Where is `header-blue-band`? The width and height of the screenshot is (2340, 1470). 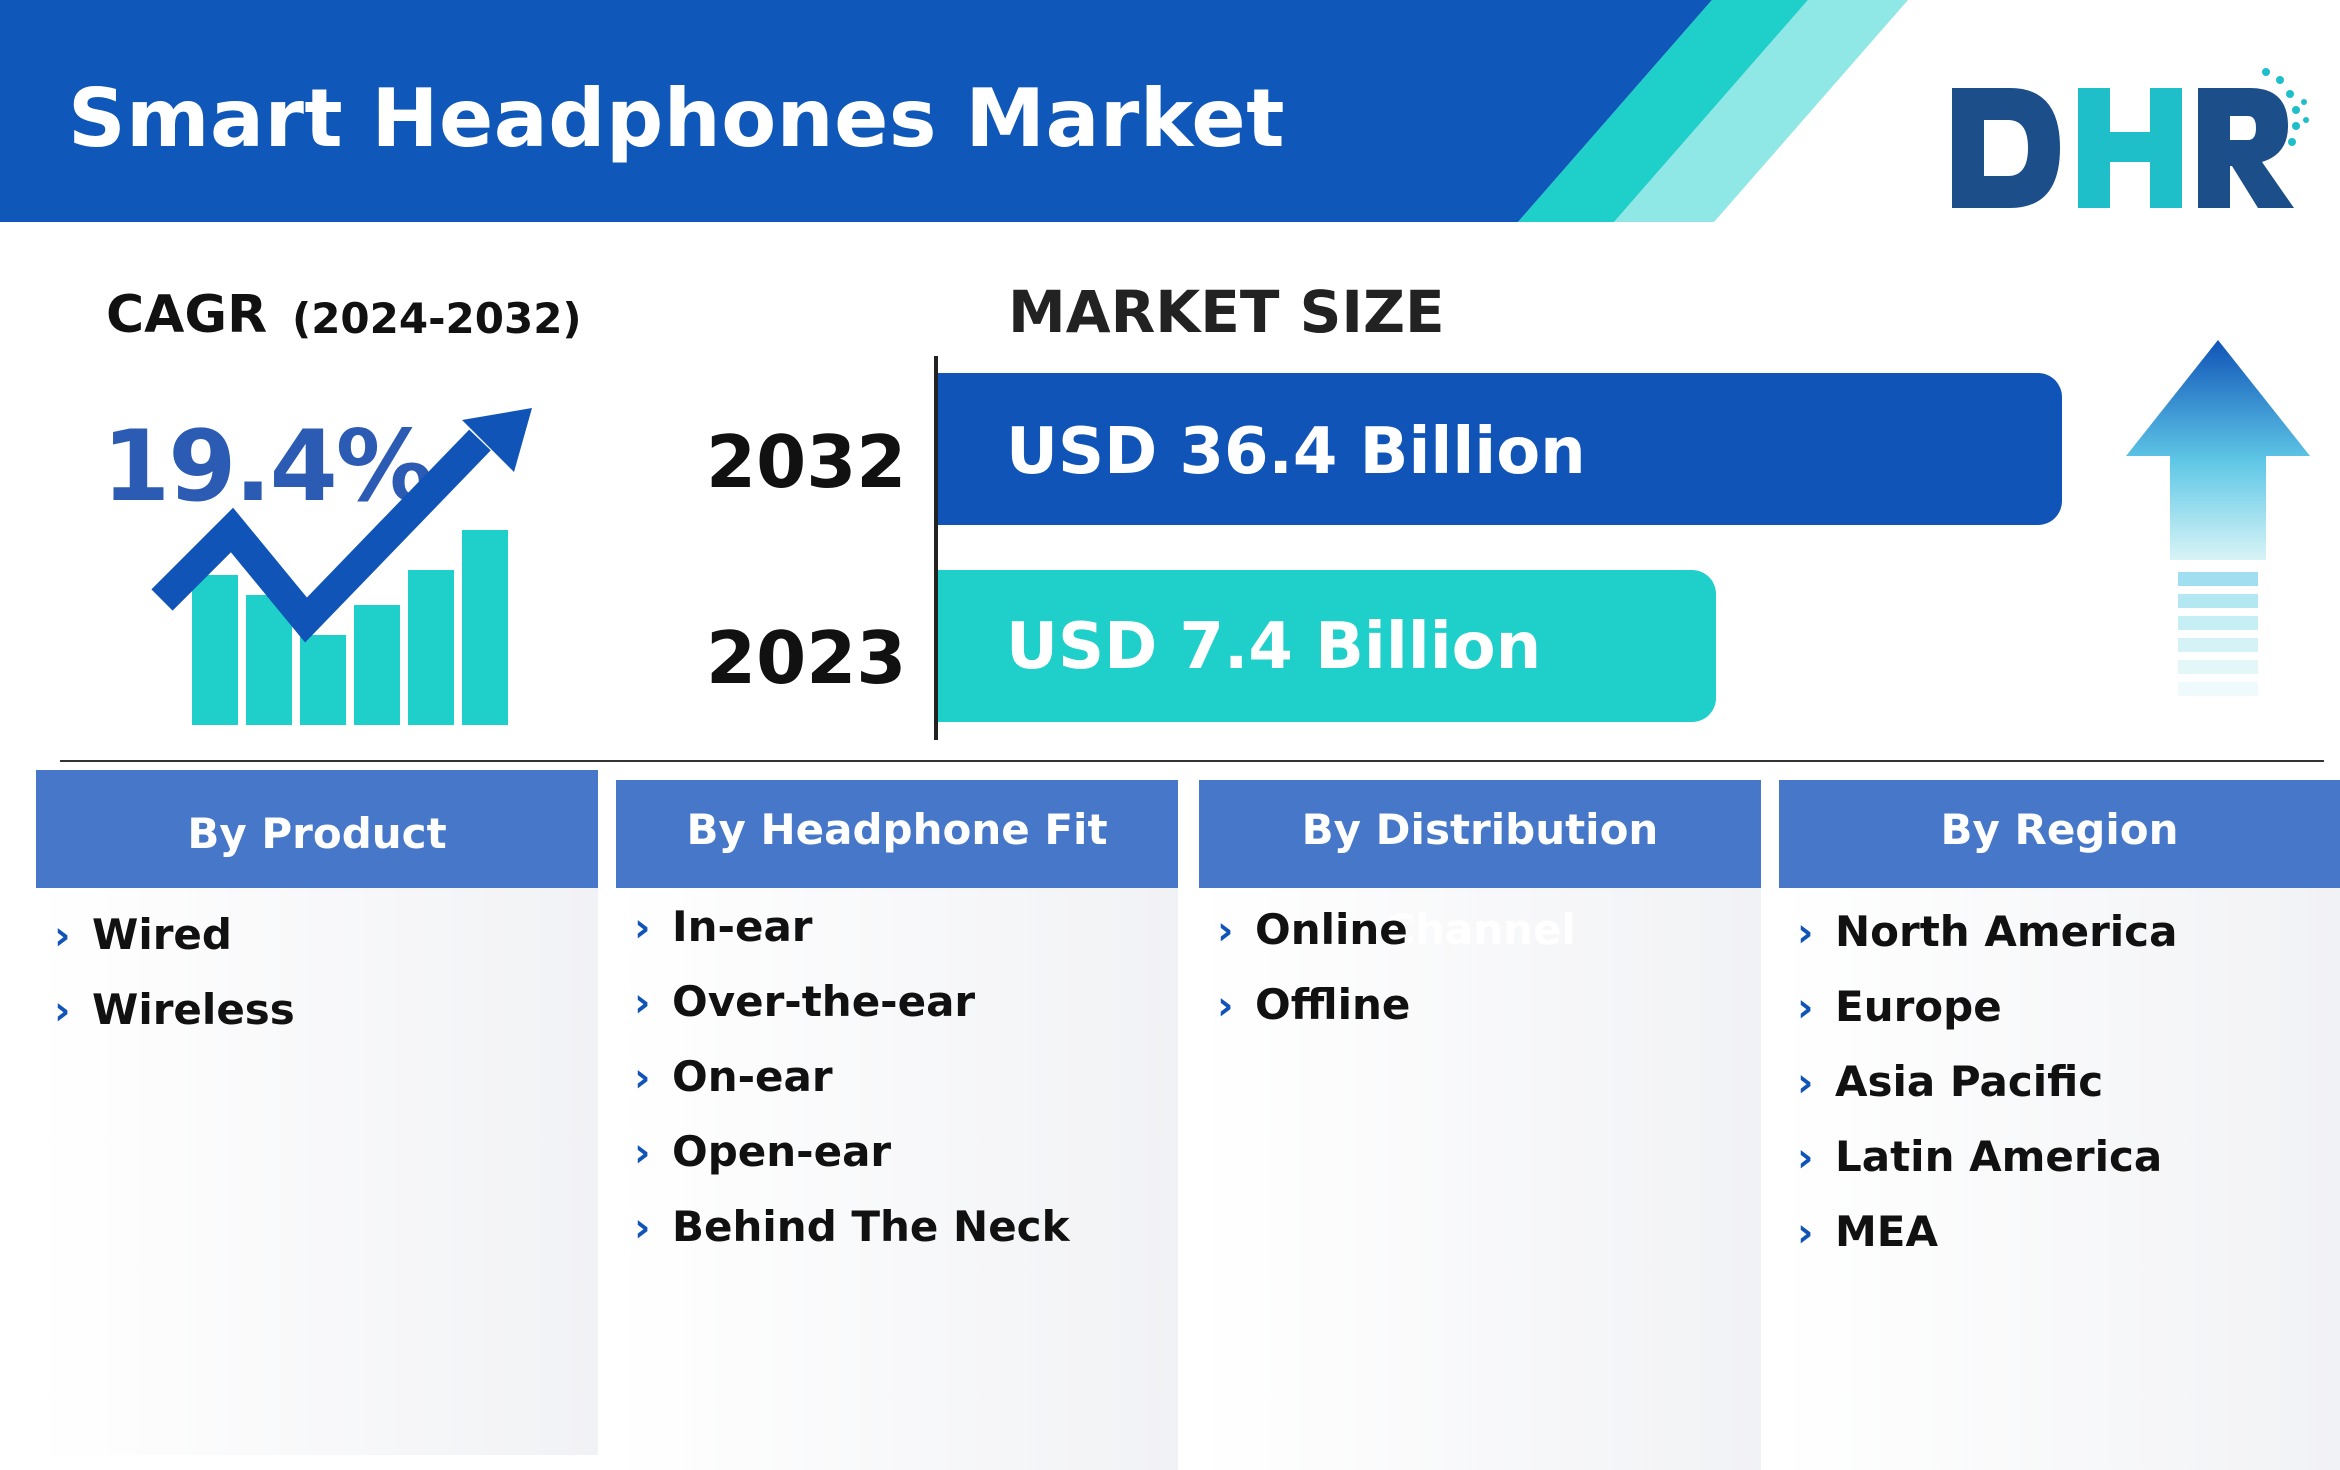
header-blue-band is located at coordinates (856, 111).